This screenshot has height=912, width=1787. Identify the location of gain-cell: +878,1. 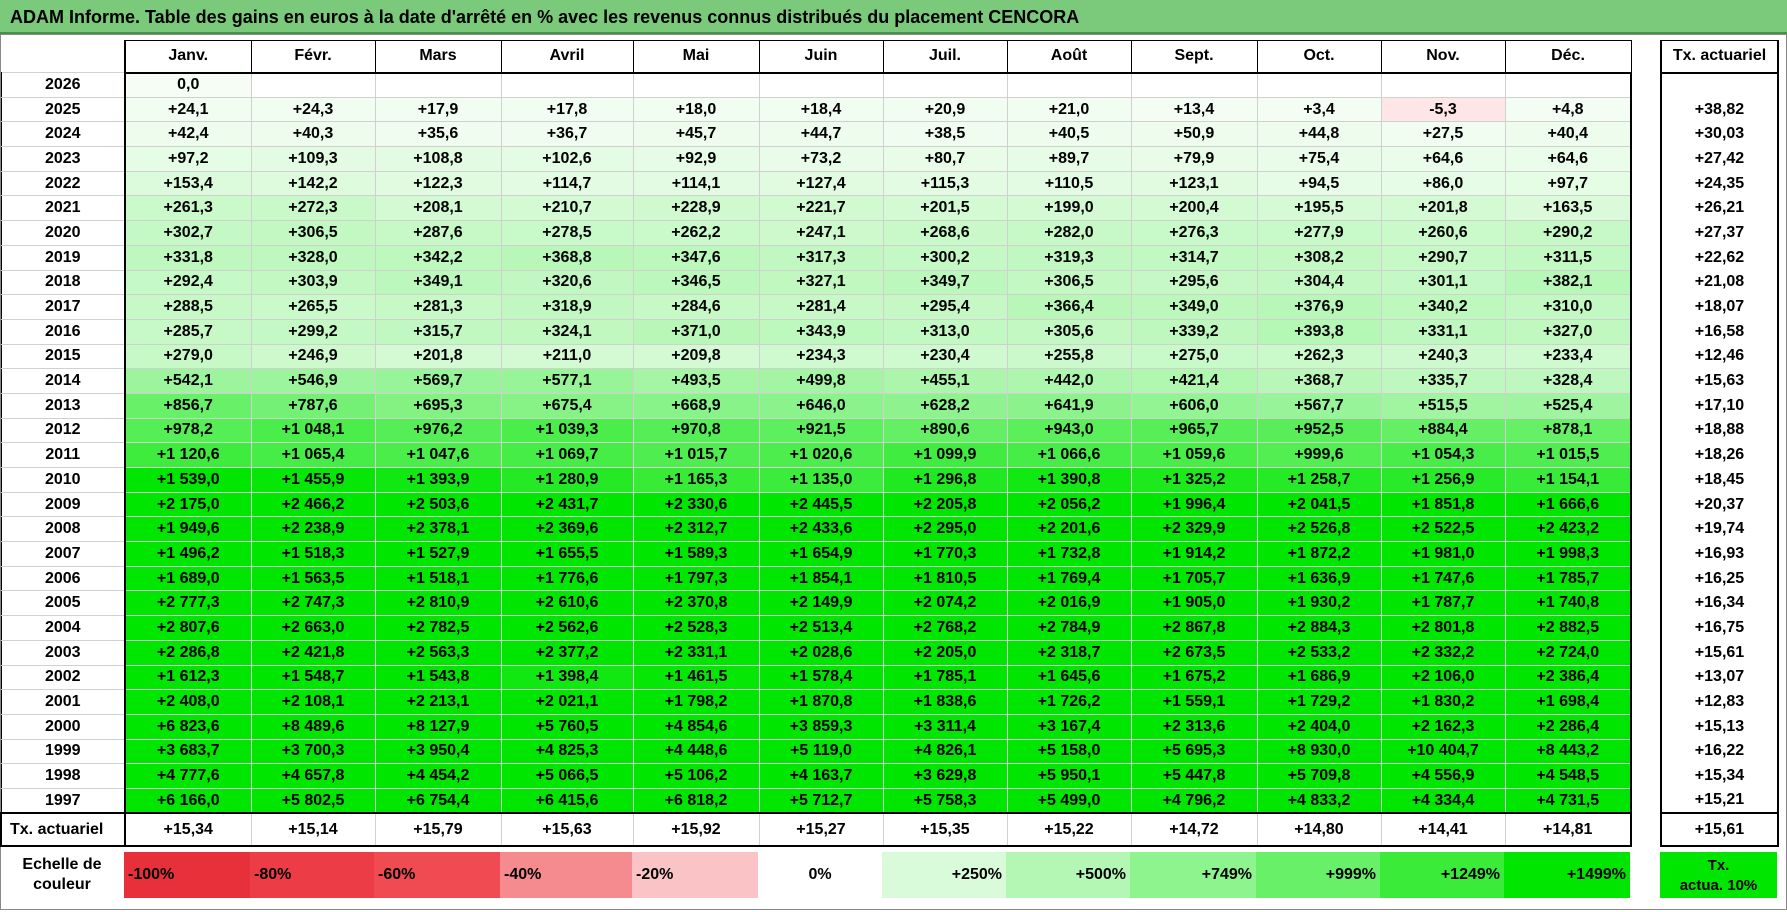
(1568, 430).